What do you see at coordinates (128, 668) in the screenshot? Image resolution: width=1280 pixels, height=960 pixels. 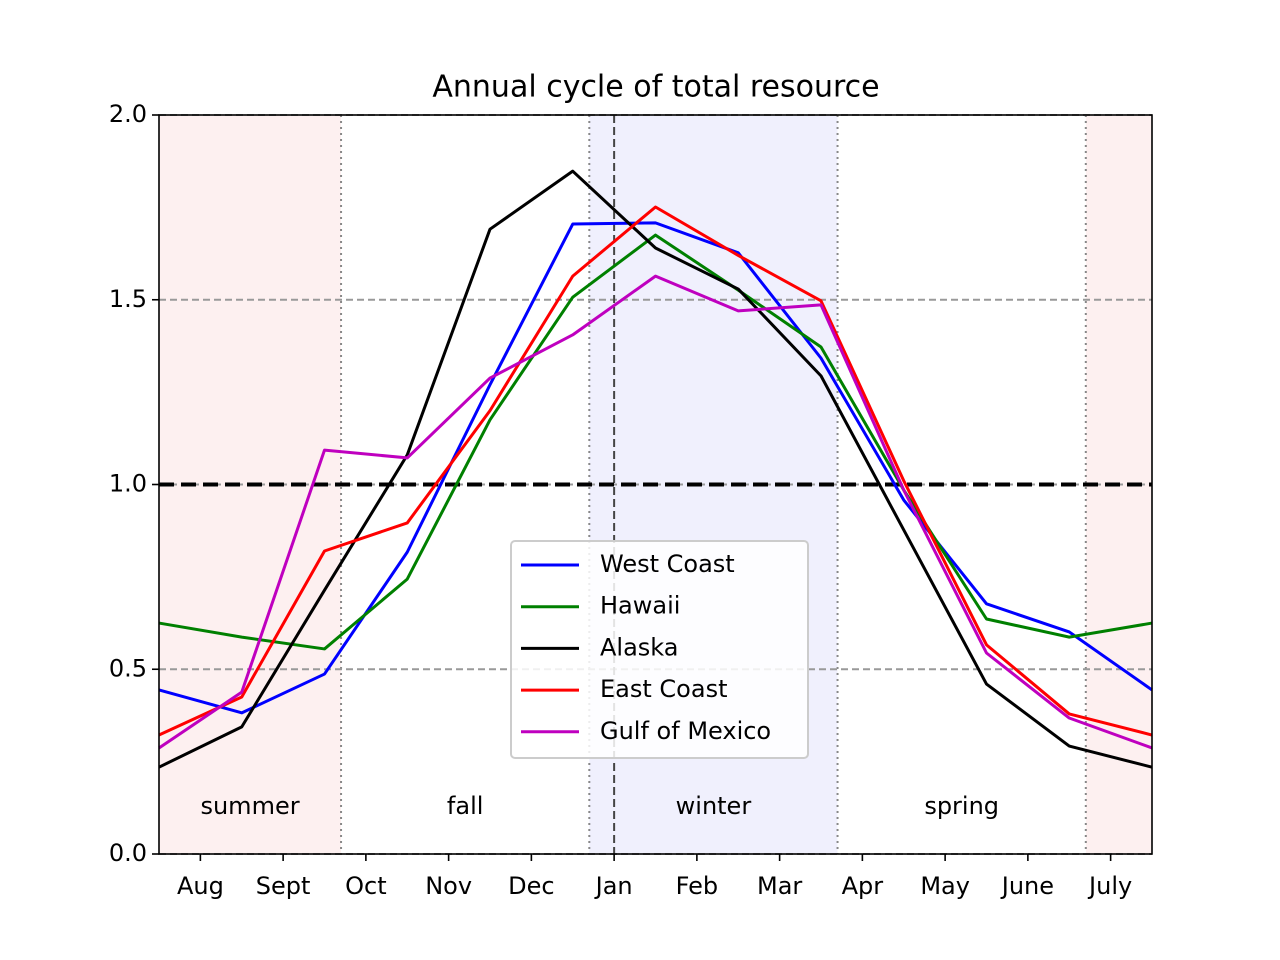 I see `y-tick-label: 0.5` at bounding box center [128, 668].